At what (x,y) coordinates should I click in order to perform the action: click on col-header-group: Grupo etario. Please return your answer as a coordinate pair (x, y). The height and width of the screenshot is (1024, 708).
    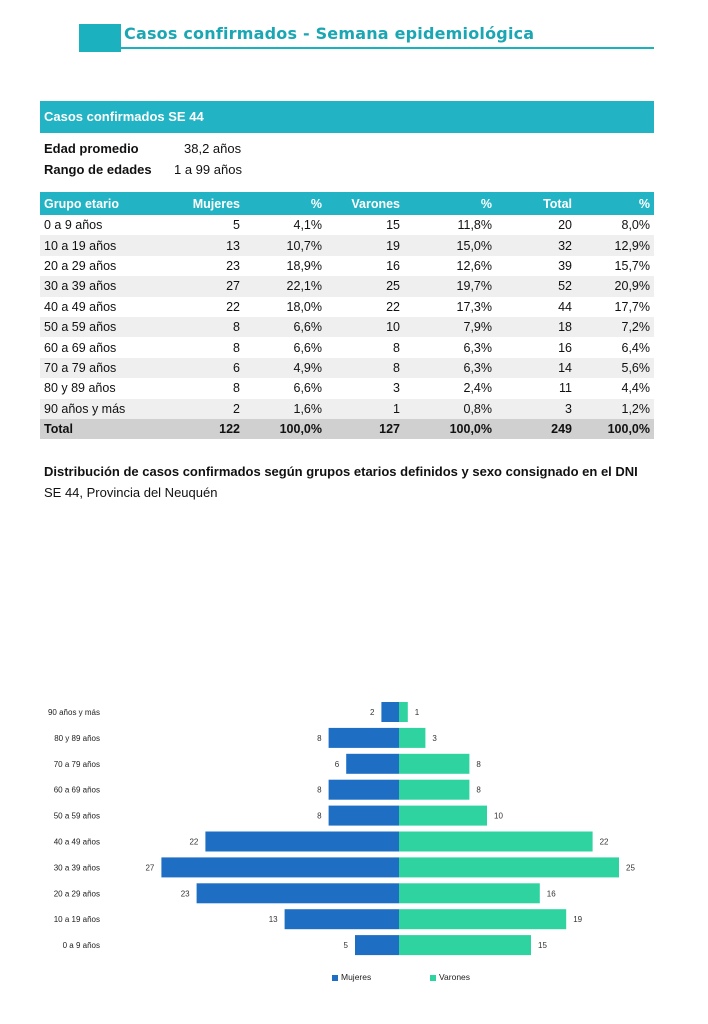
    Looking at the image, I should click on (106, 203).